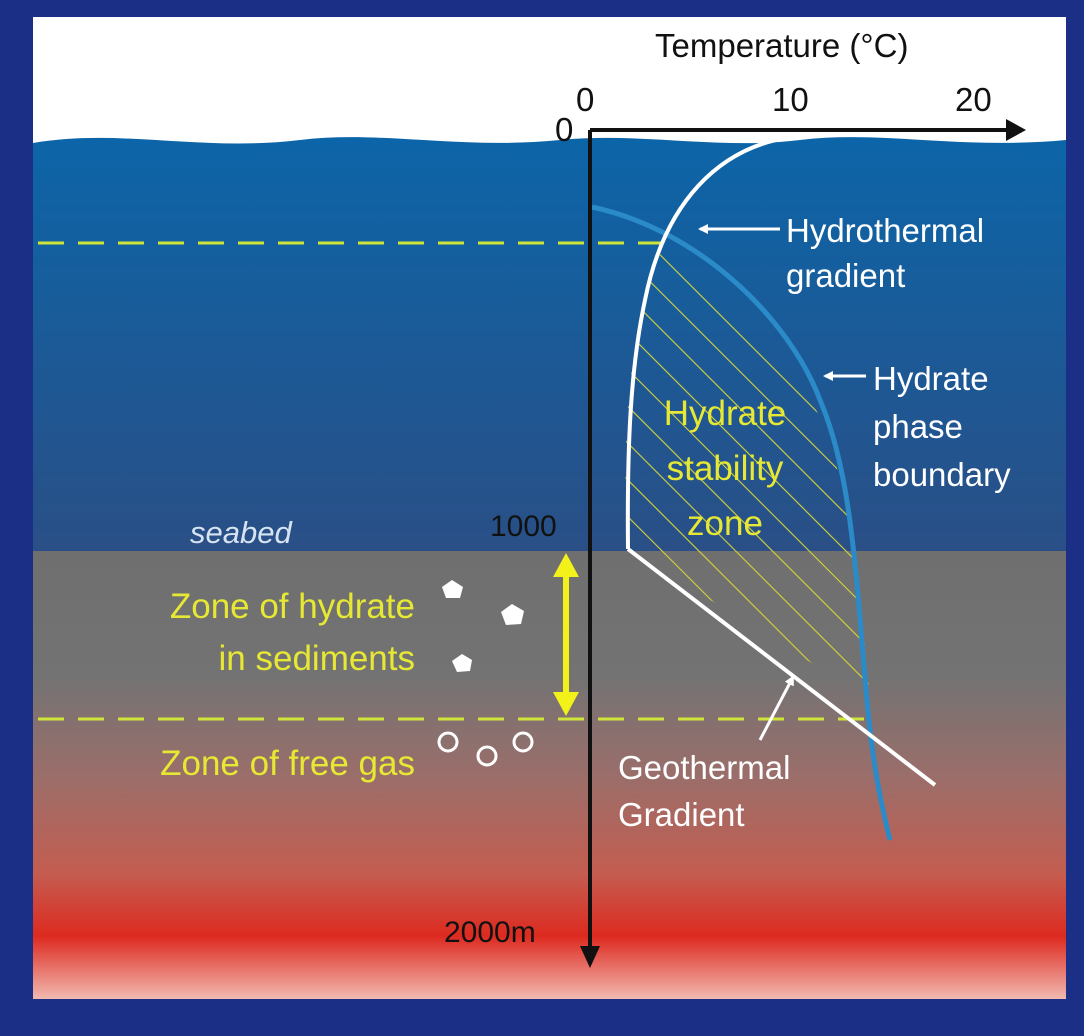 The image size is (1084, 1036). What do you see at coordinates (973, 99) in the screenshot?
I see `temperature-tick-20: 20` at bounding box center [973, 99].